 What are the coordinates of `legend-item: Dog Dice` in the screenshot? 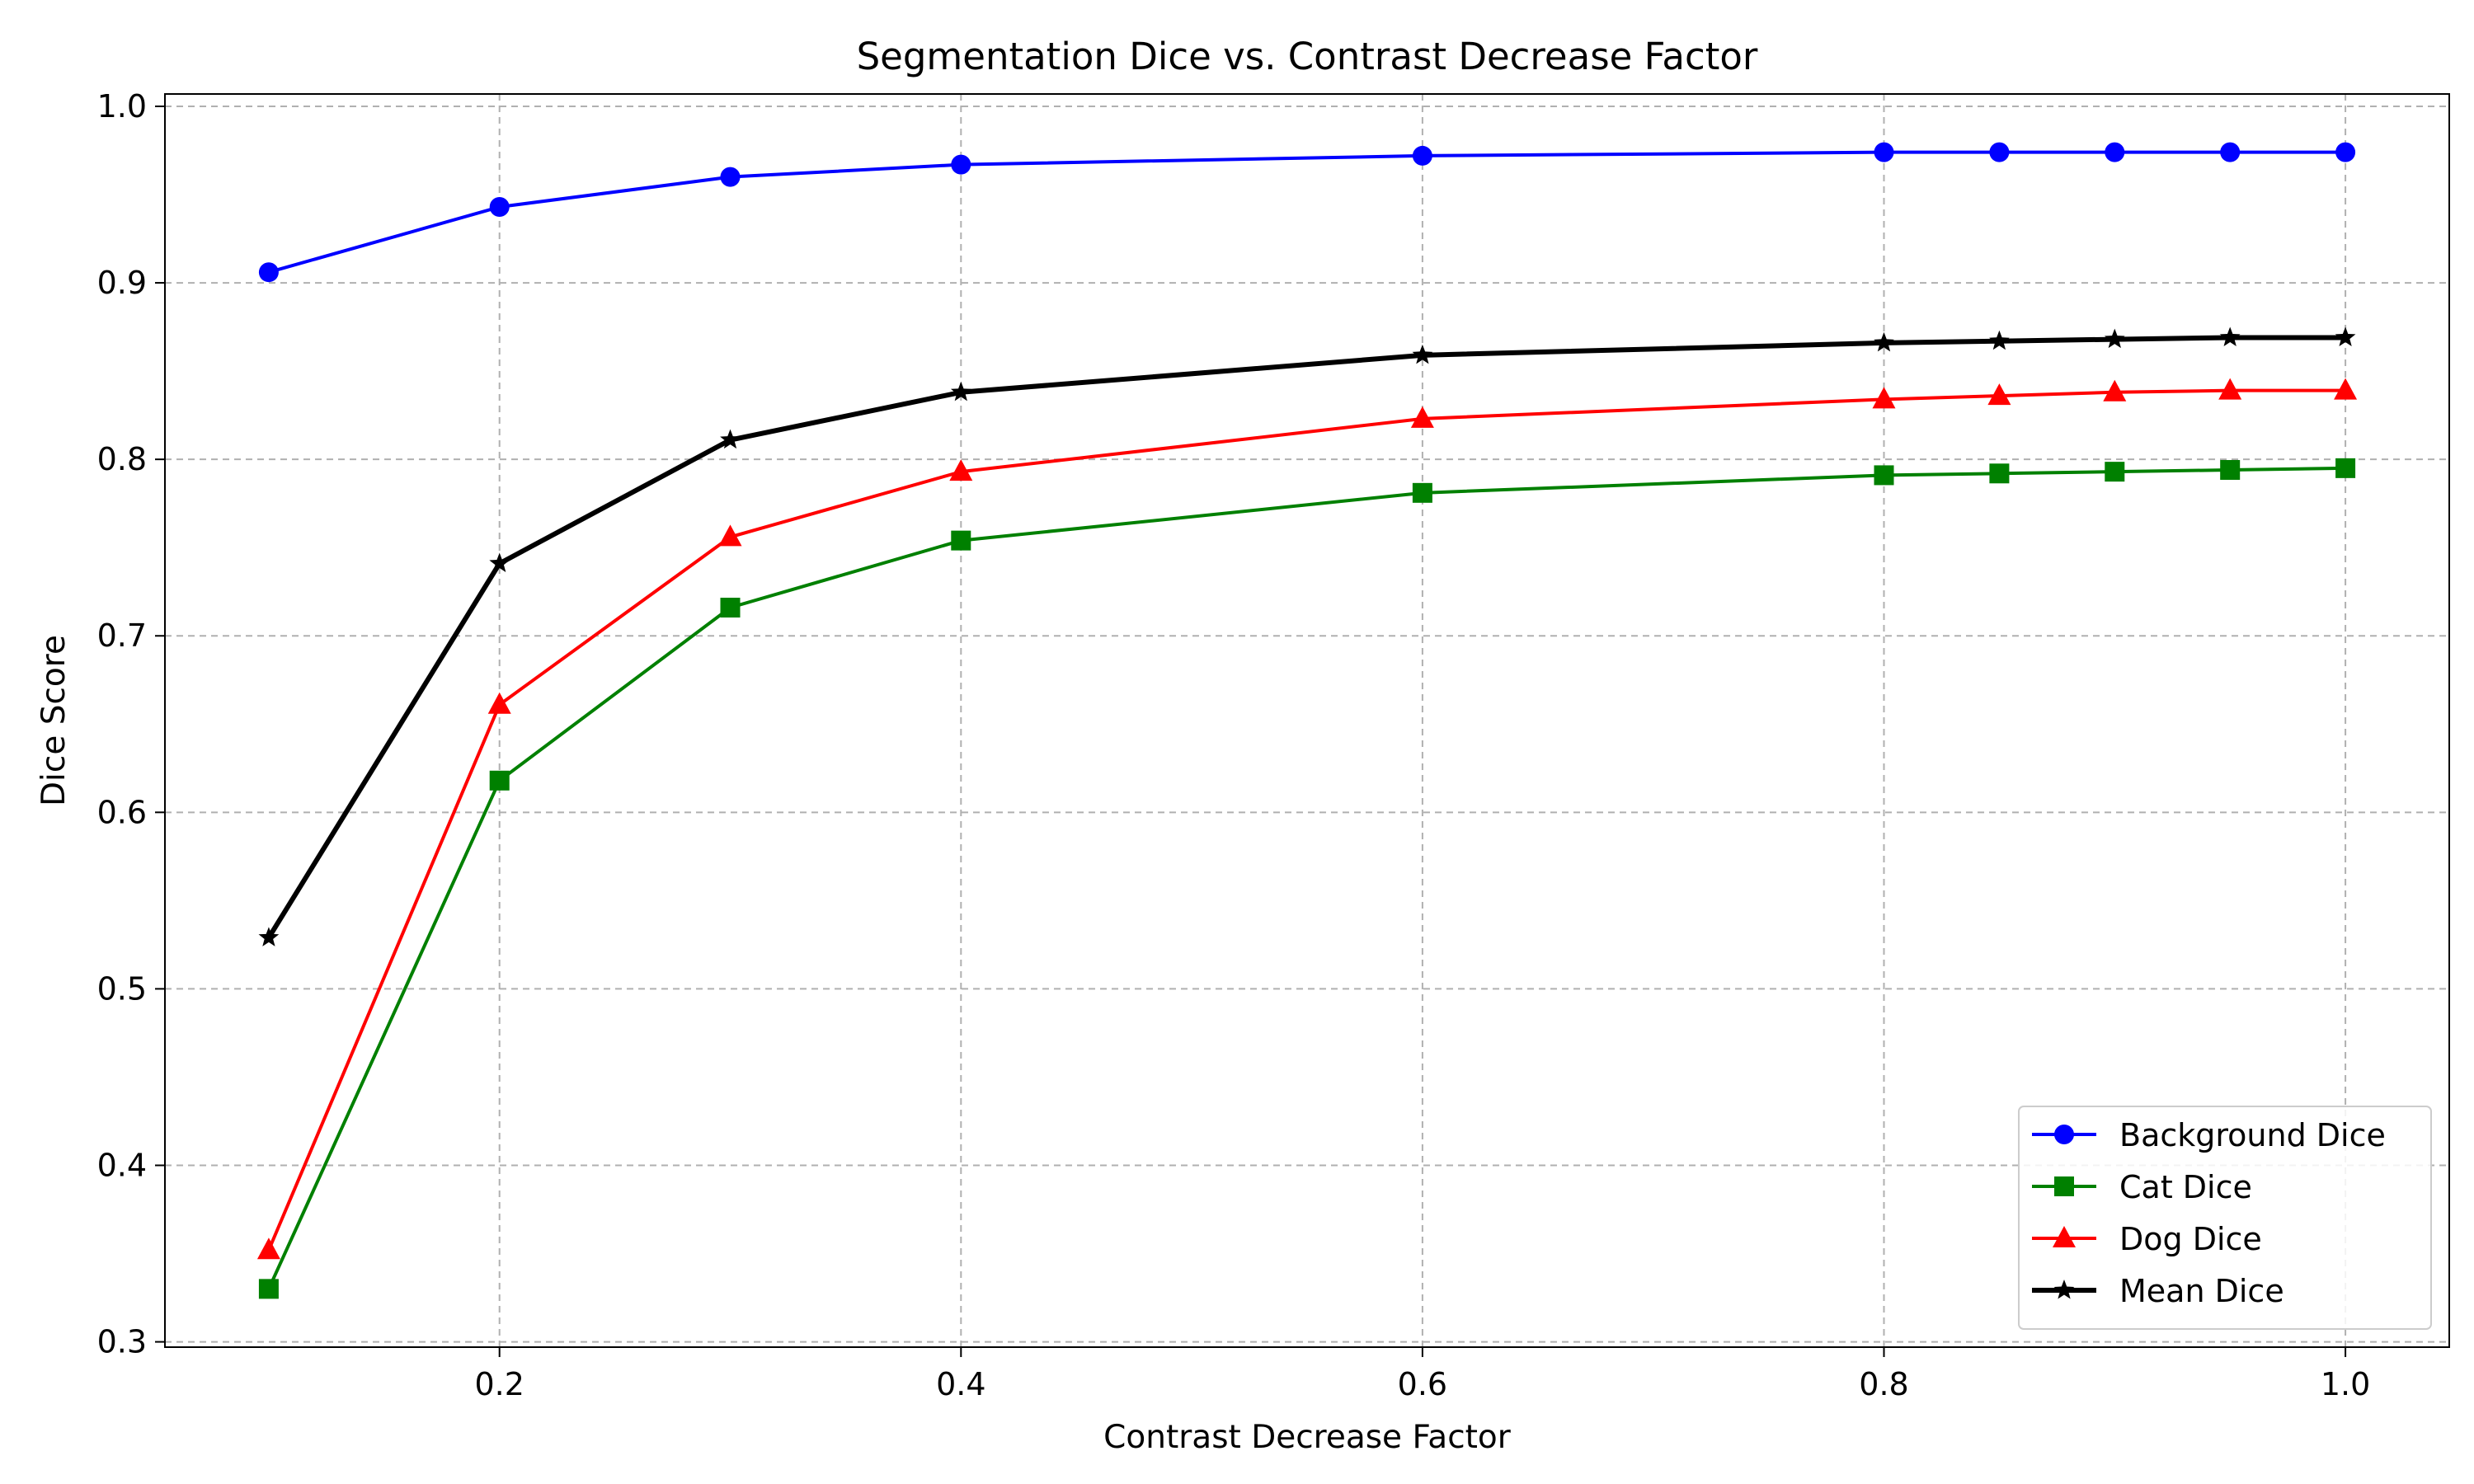 It's located at (2147, 1239).